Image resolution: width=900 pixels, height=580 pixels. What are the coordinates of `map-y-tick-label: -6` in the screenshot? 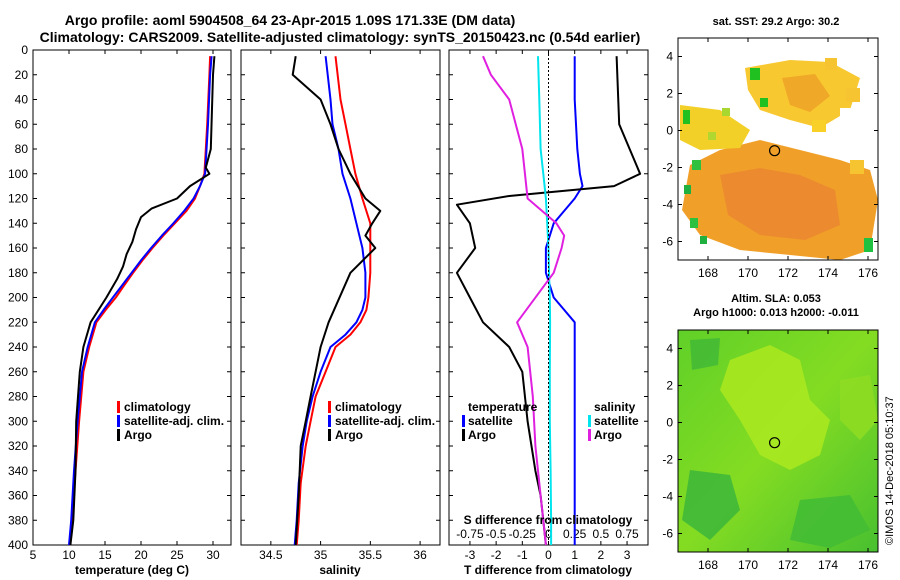 It's located at (667, 534).